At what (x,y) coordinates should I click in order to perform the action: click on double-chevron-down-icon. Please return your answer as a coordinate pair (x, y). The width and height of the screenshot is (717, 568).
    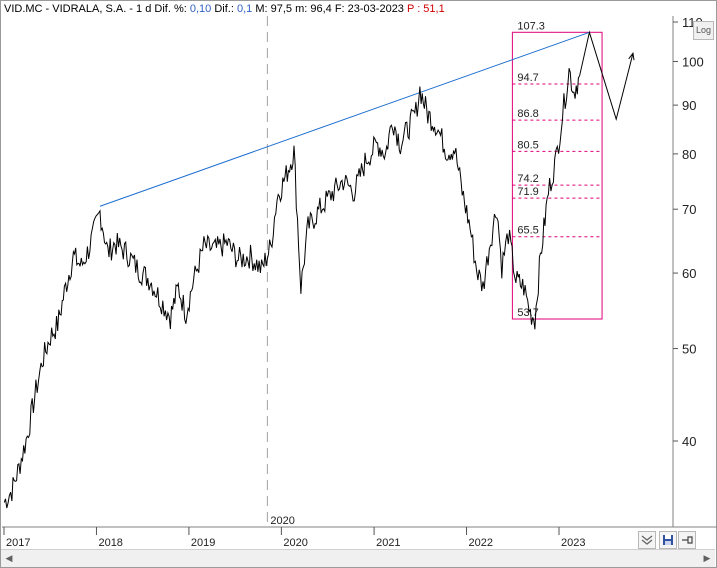
    Looking at the image, I should click on (647, 540).